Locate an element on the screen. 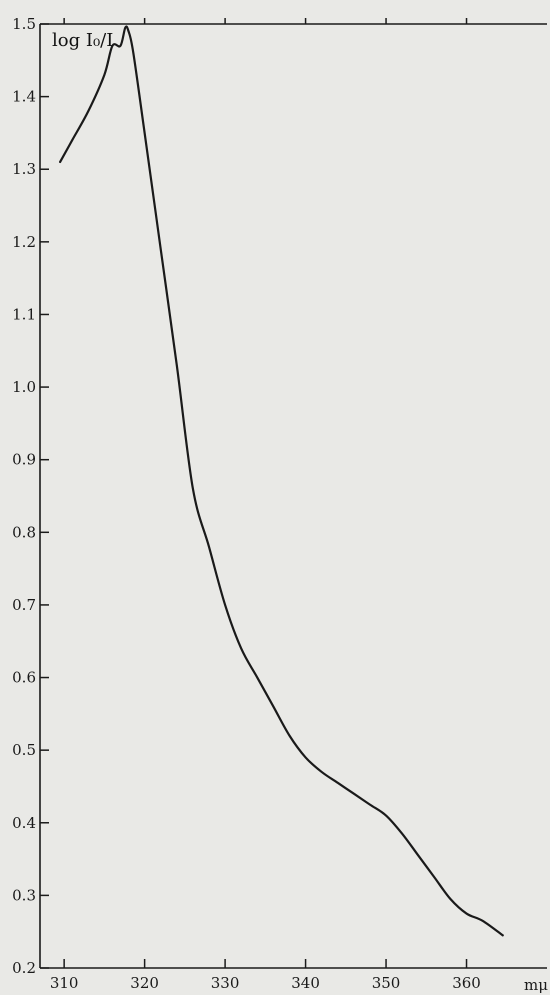  y-tick-label: 1.0 is located at coordinates (24, 387).